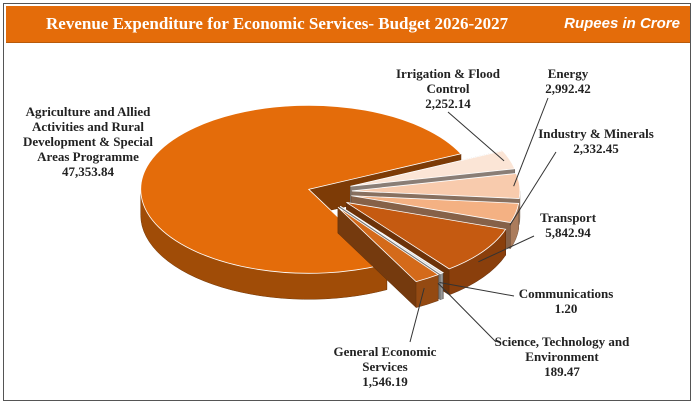  I want to click on category-label: General Economic Services, so click(385, 359).